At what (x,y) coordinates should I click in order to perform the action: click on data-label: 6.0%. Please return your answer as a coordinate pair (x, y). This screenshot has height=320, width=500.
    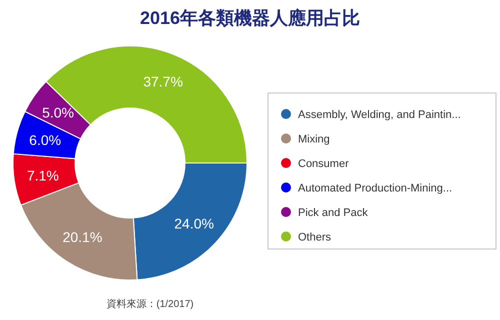
    Looking at the image, I should click on (45, 140).